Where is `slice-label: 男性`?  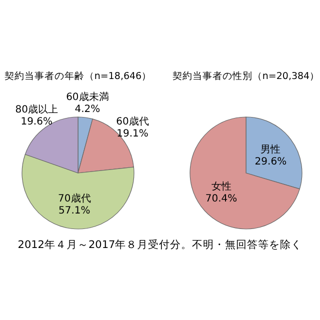 slice-label: 男性 is located at coordinates (270, 150).